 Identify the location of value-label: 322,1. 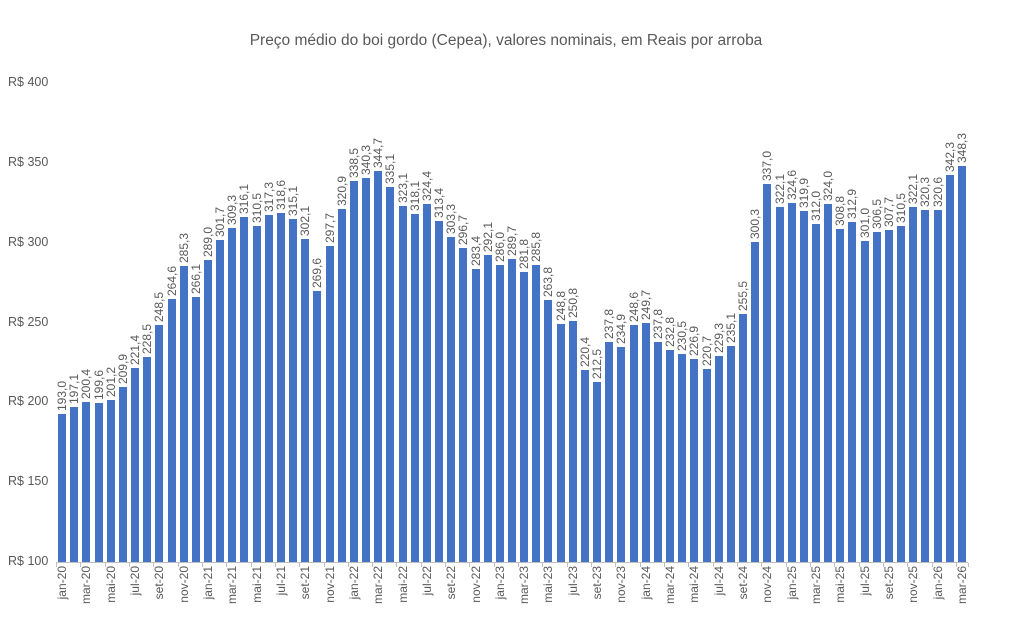
(779, 189).